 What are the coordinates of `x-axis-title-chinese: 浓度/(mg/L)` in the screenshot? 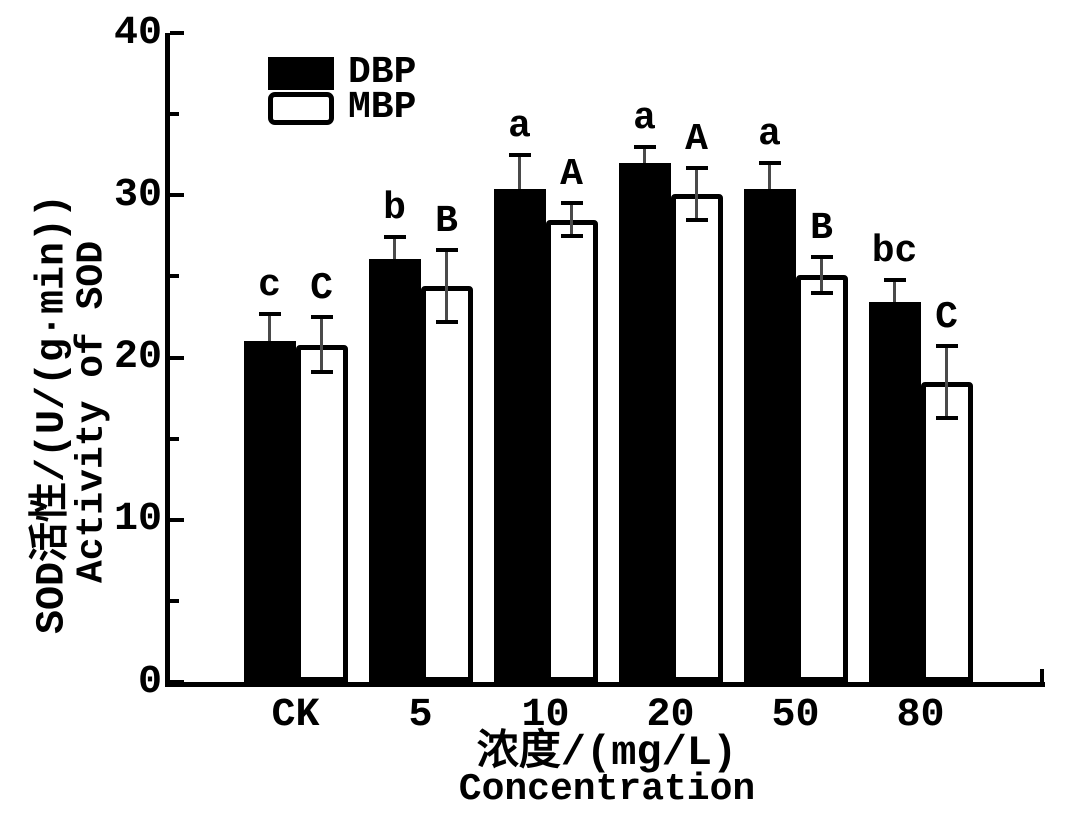 It's located at (607, 753).